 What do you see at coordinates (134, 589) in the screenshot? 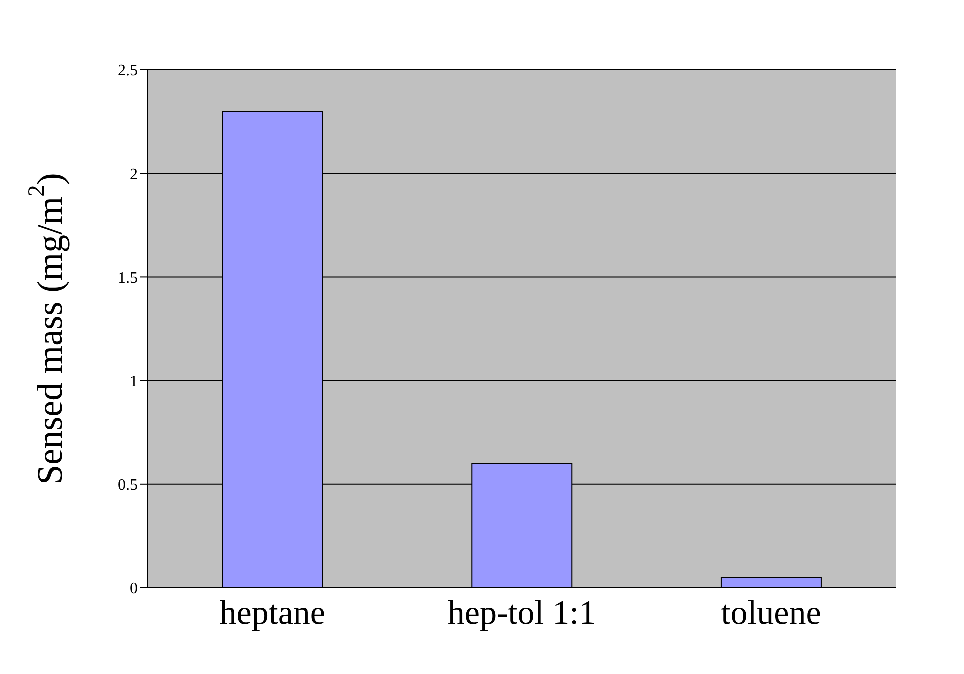
I see `y-tick-label: 0` at bounding box center [134, 589].